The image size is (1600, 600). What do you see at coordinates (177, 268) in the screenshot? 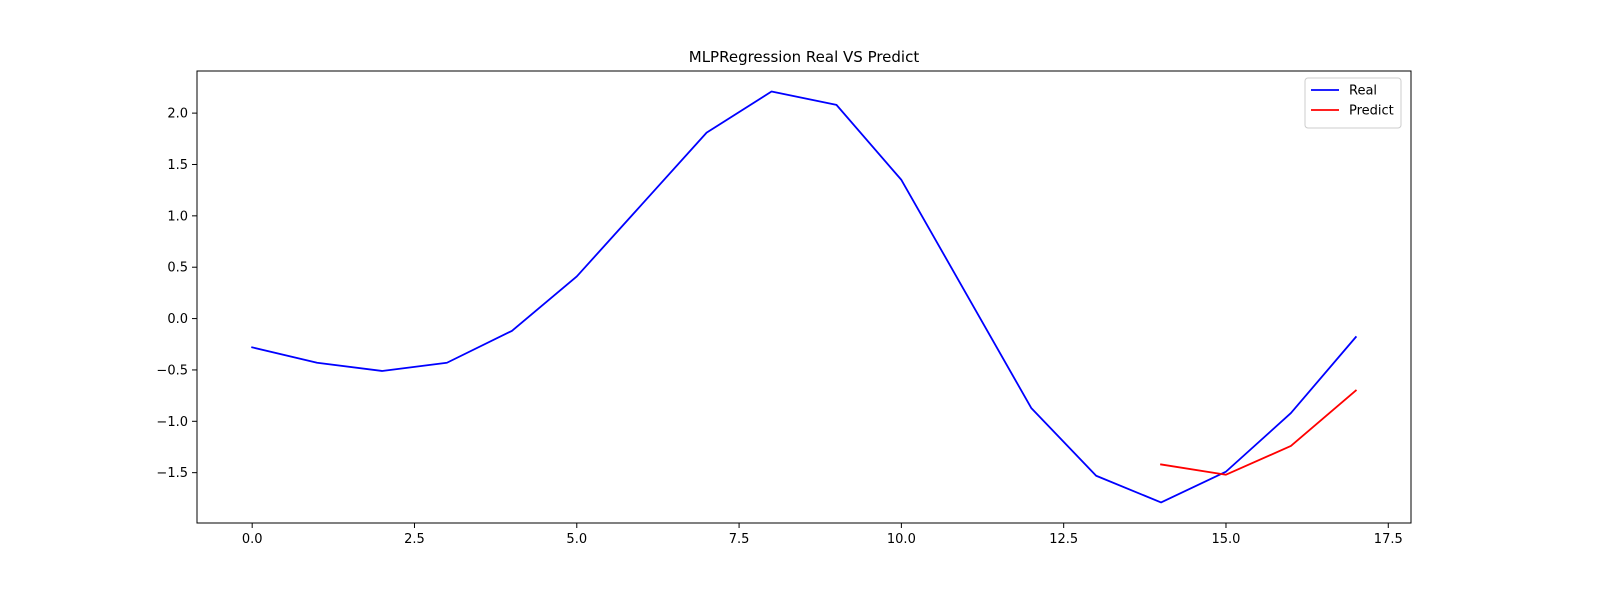
I see `y-tick-label: 0.5` at bounding box center [177, 268].